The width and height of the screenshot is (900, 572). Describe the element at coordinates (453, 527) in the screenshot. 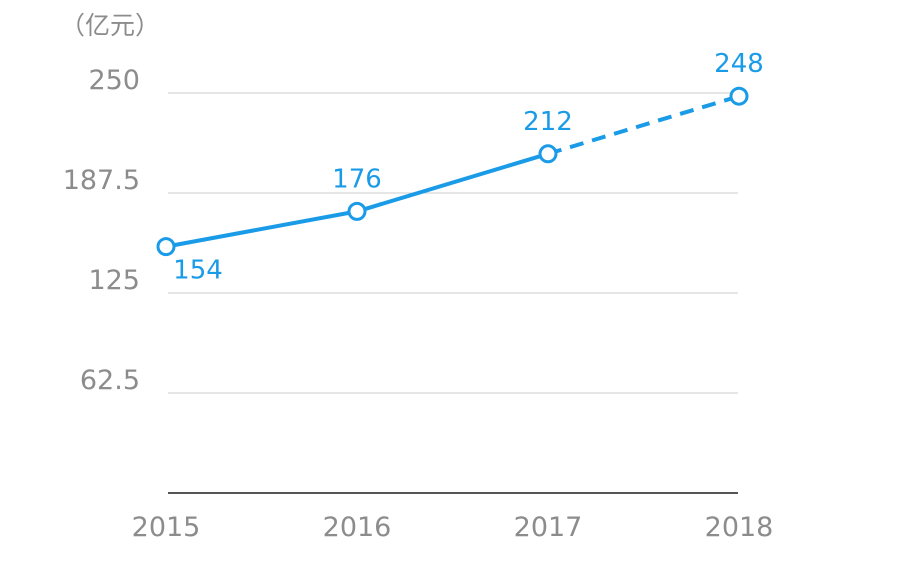

I see `x-tick-labels: 2015 2016 2017 2018` at that location.